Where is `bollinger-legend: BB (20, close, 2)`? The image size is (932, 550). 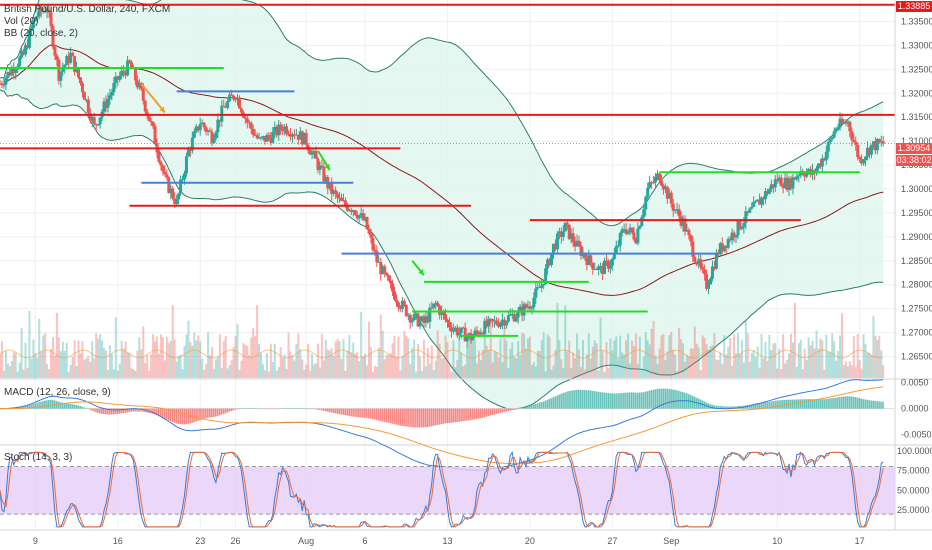 bollinger-legend: BB (20, close, 2) is located at coordinates (41, 33).